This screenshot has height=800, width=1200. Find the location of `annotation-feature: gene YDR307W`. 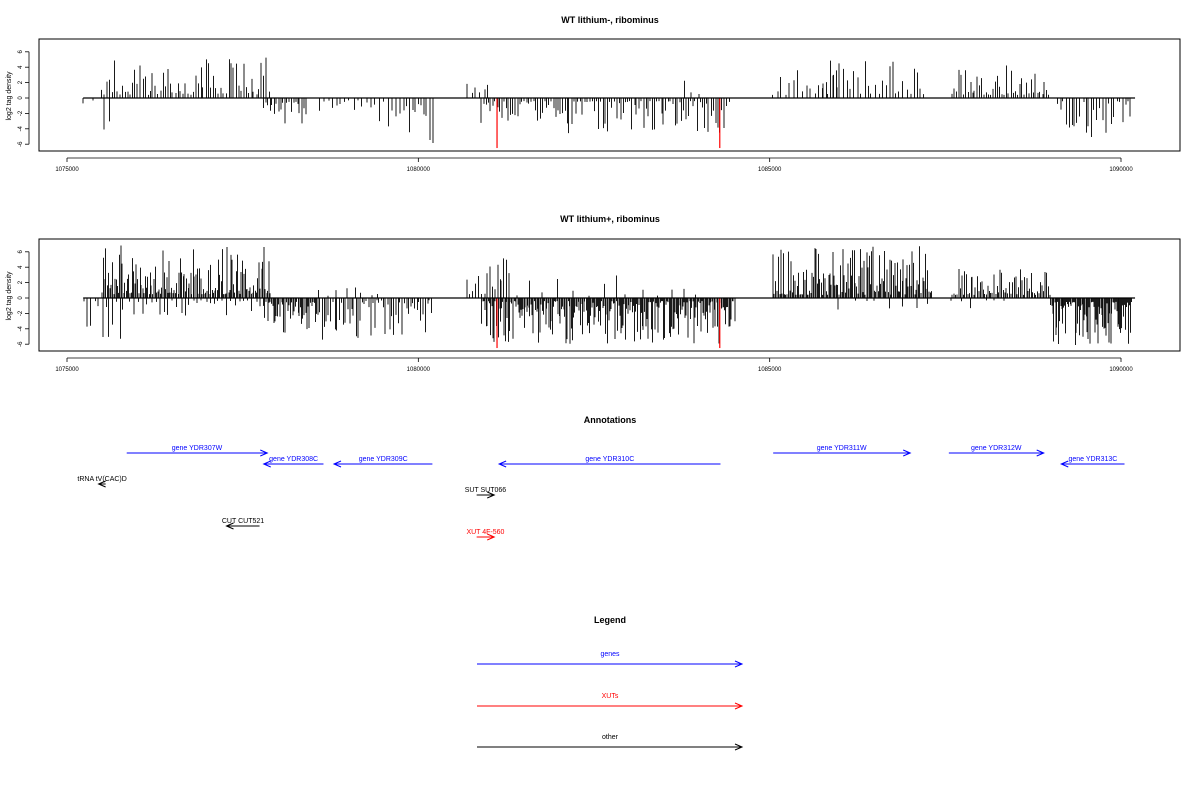

annotation-feature: gene YDR307W is located at coordinates (197, 451).